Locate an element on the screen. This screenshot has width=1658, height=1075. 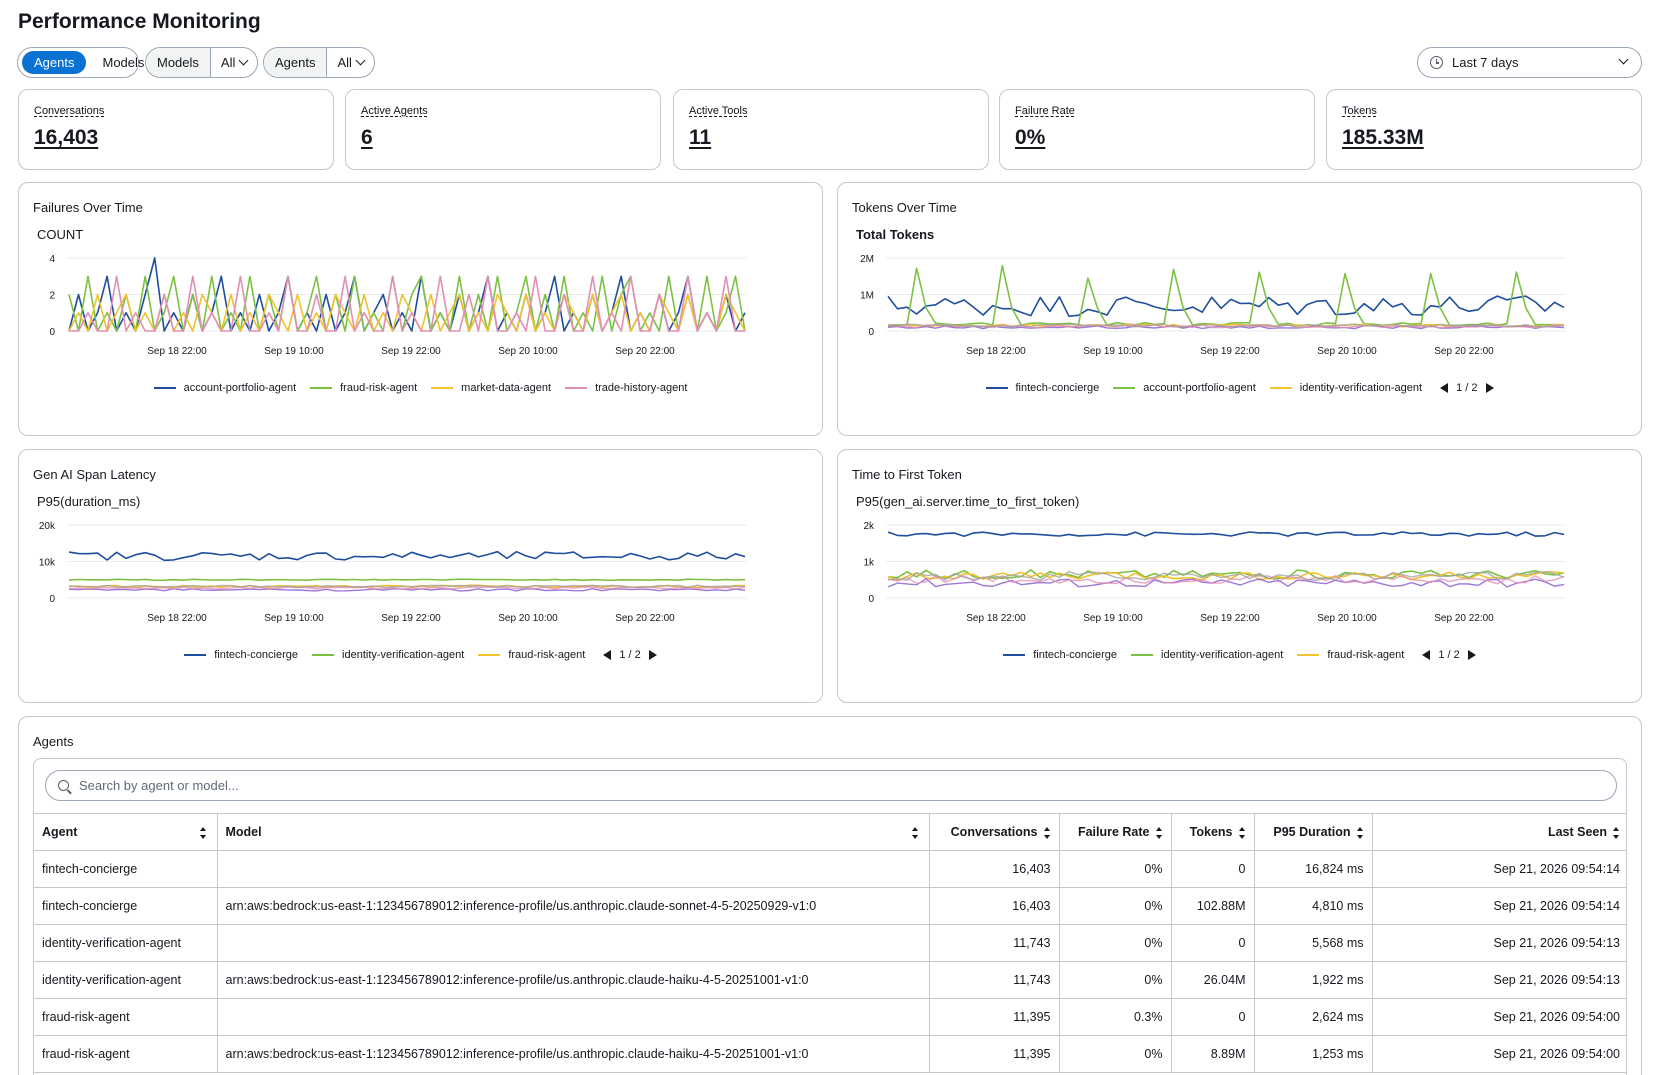
cell-failure-rate: 0% is located at coordinates (1115, 906).